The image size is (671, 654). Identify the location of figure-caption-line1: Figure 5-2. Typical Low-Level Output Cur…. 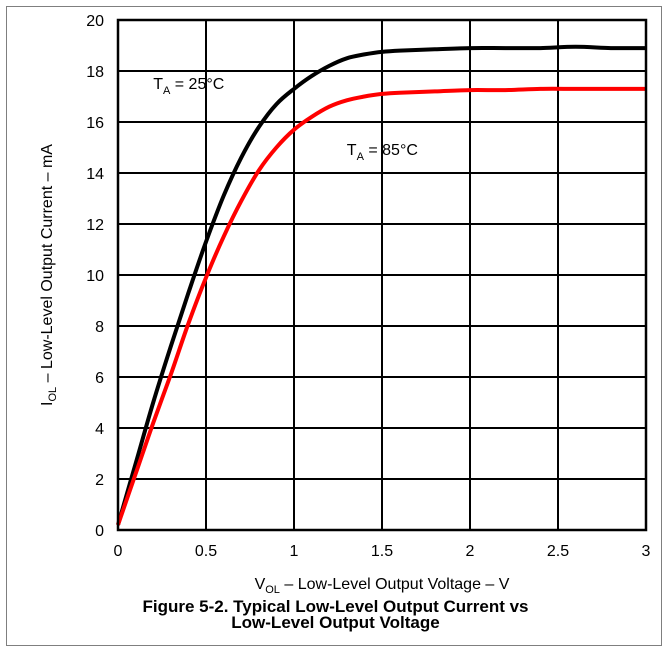
(335, 606).